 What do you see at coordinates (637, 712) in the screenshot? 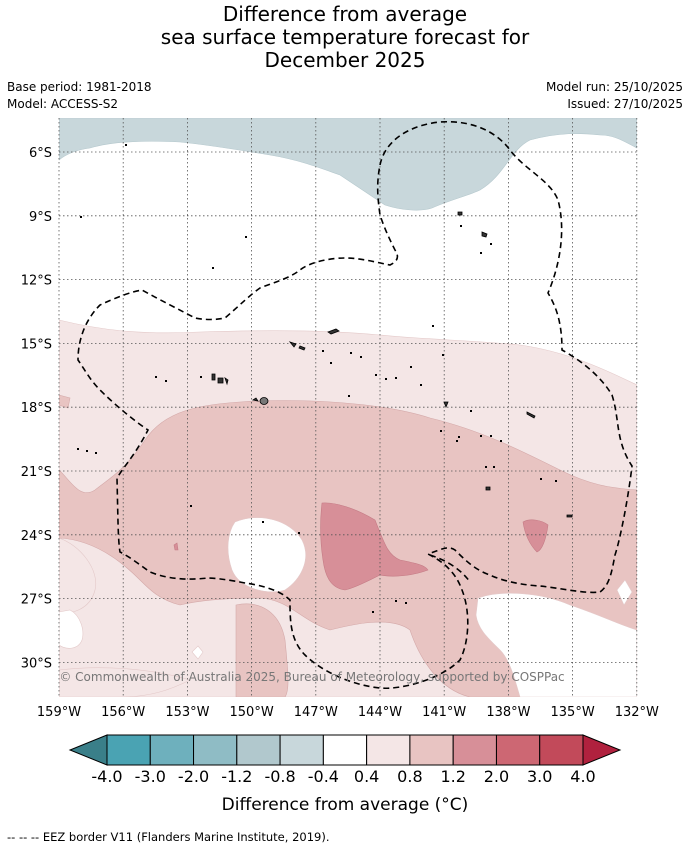
I see `lon-label: 132°W` at bounding box center [637, 712].